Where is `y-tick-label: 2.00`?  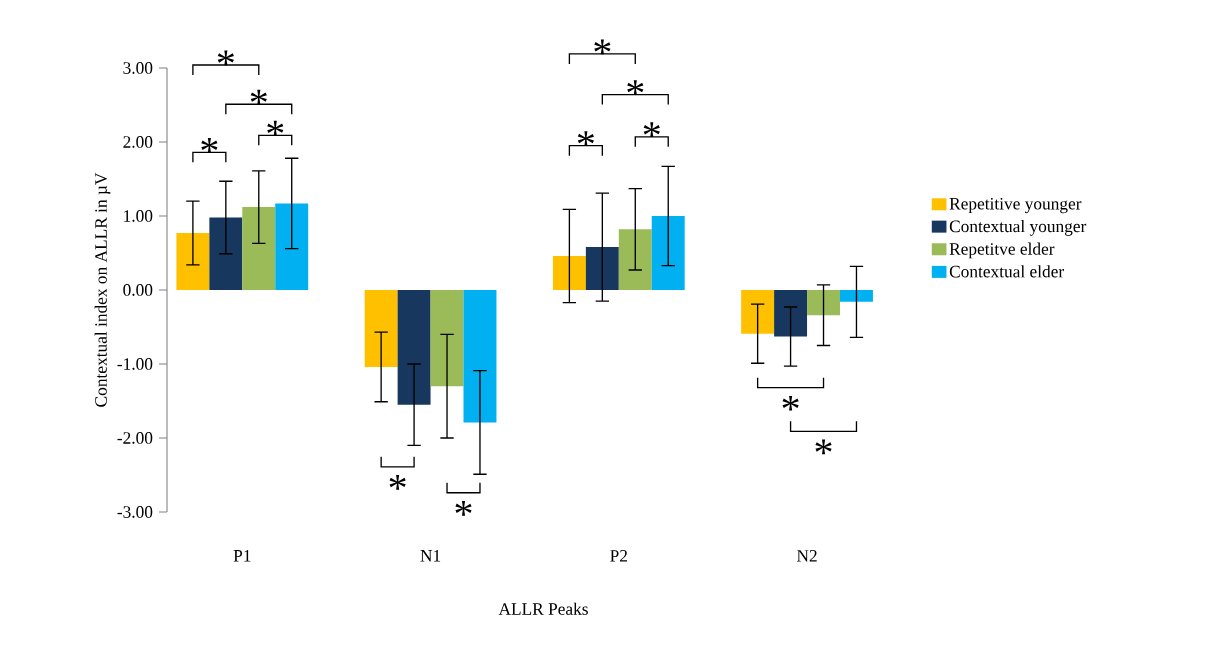
y-tick-label: 2.00 is located at coordinates (138, 142).